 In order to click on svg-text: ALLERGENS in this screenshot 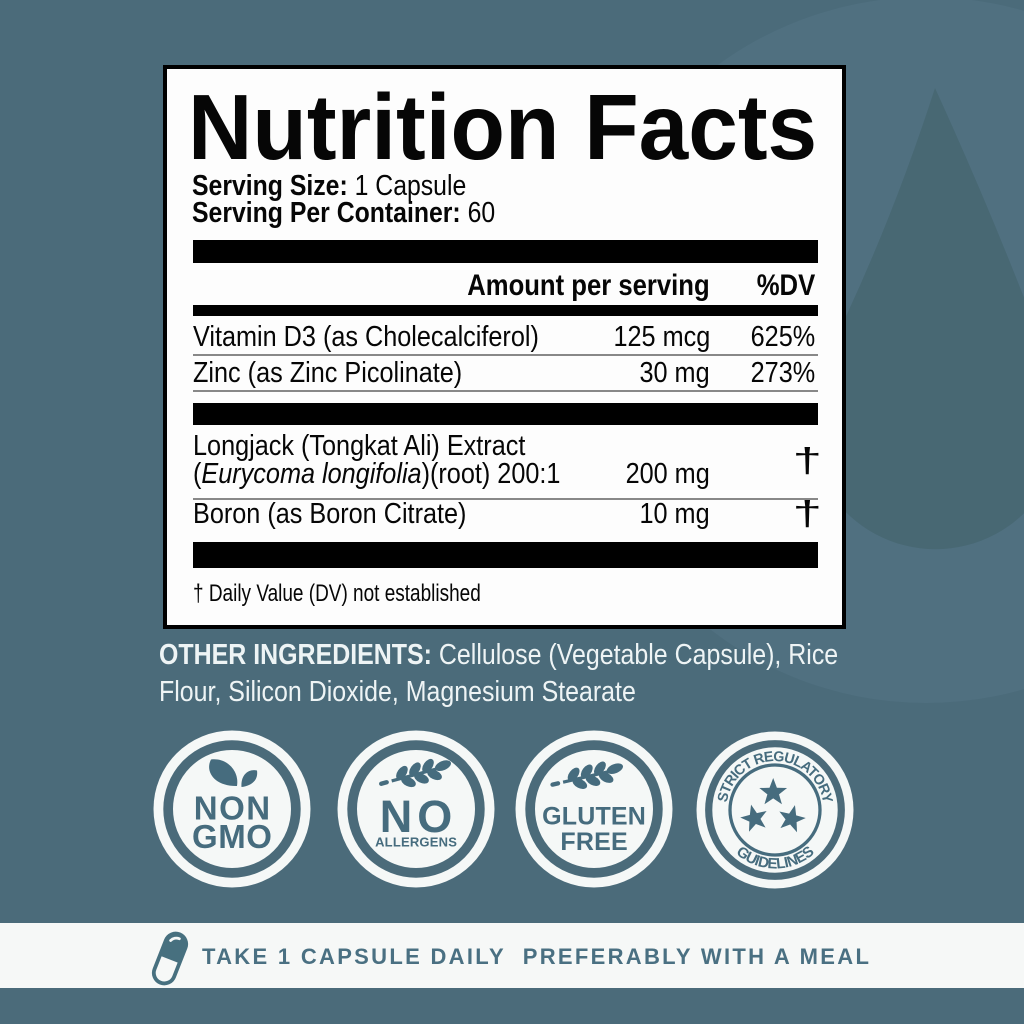, I will do `click(416, 842)`.